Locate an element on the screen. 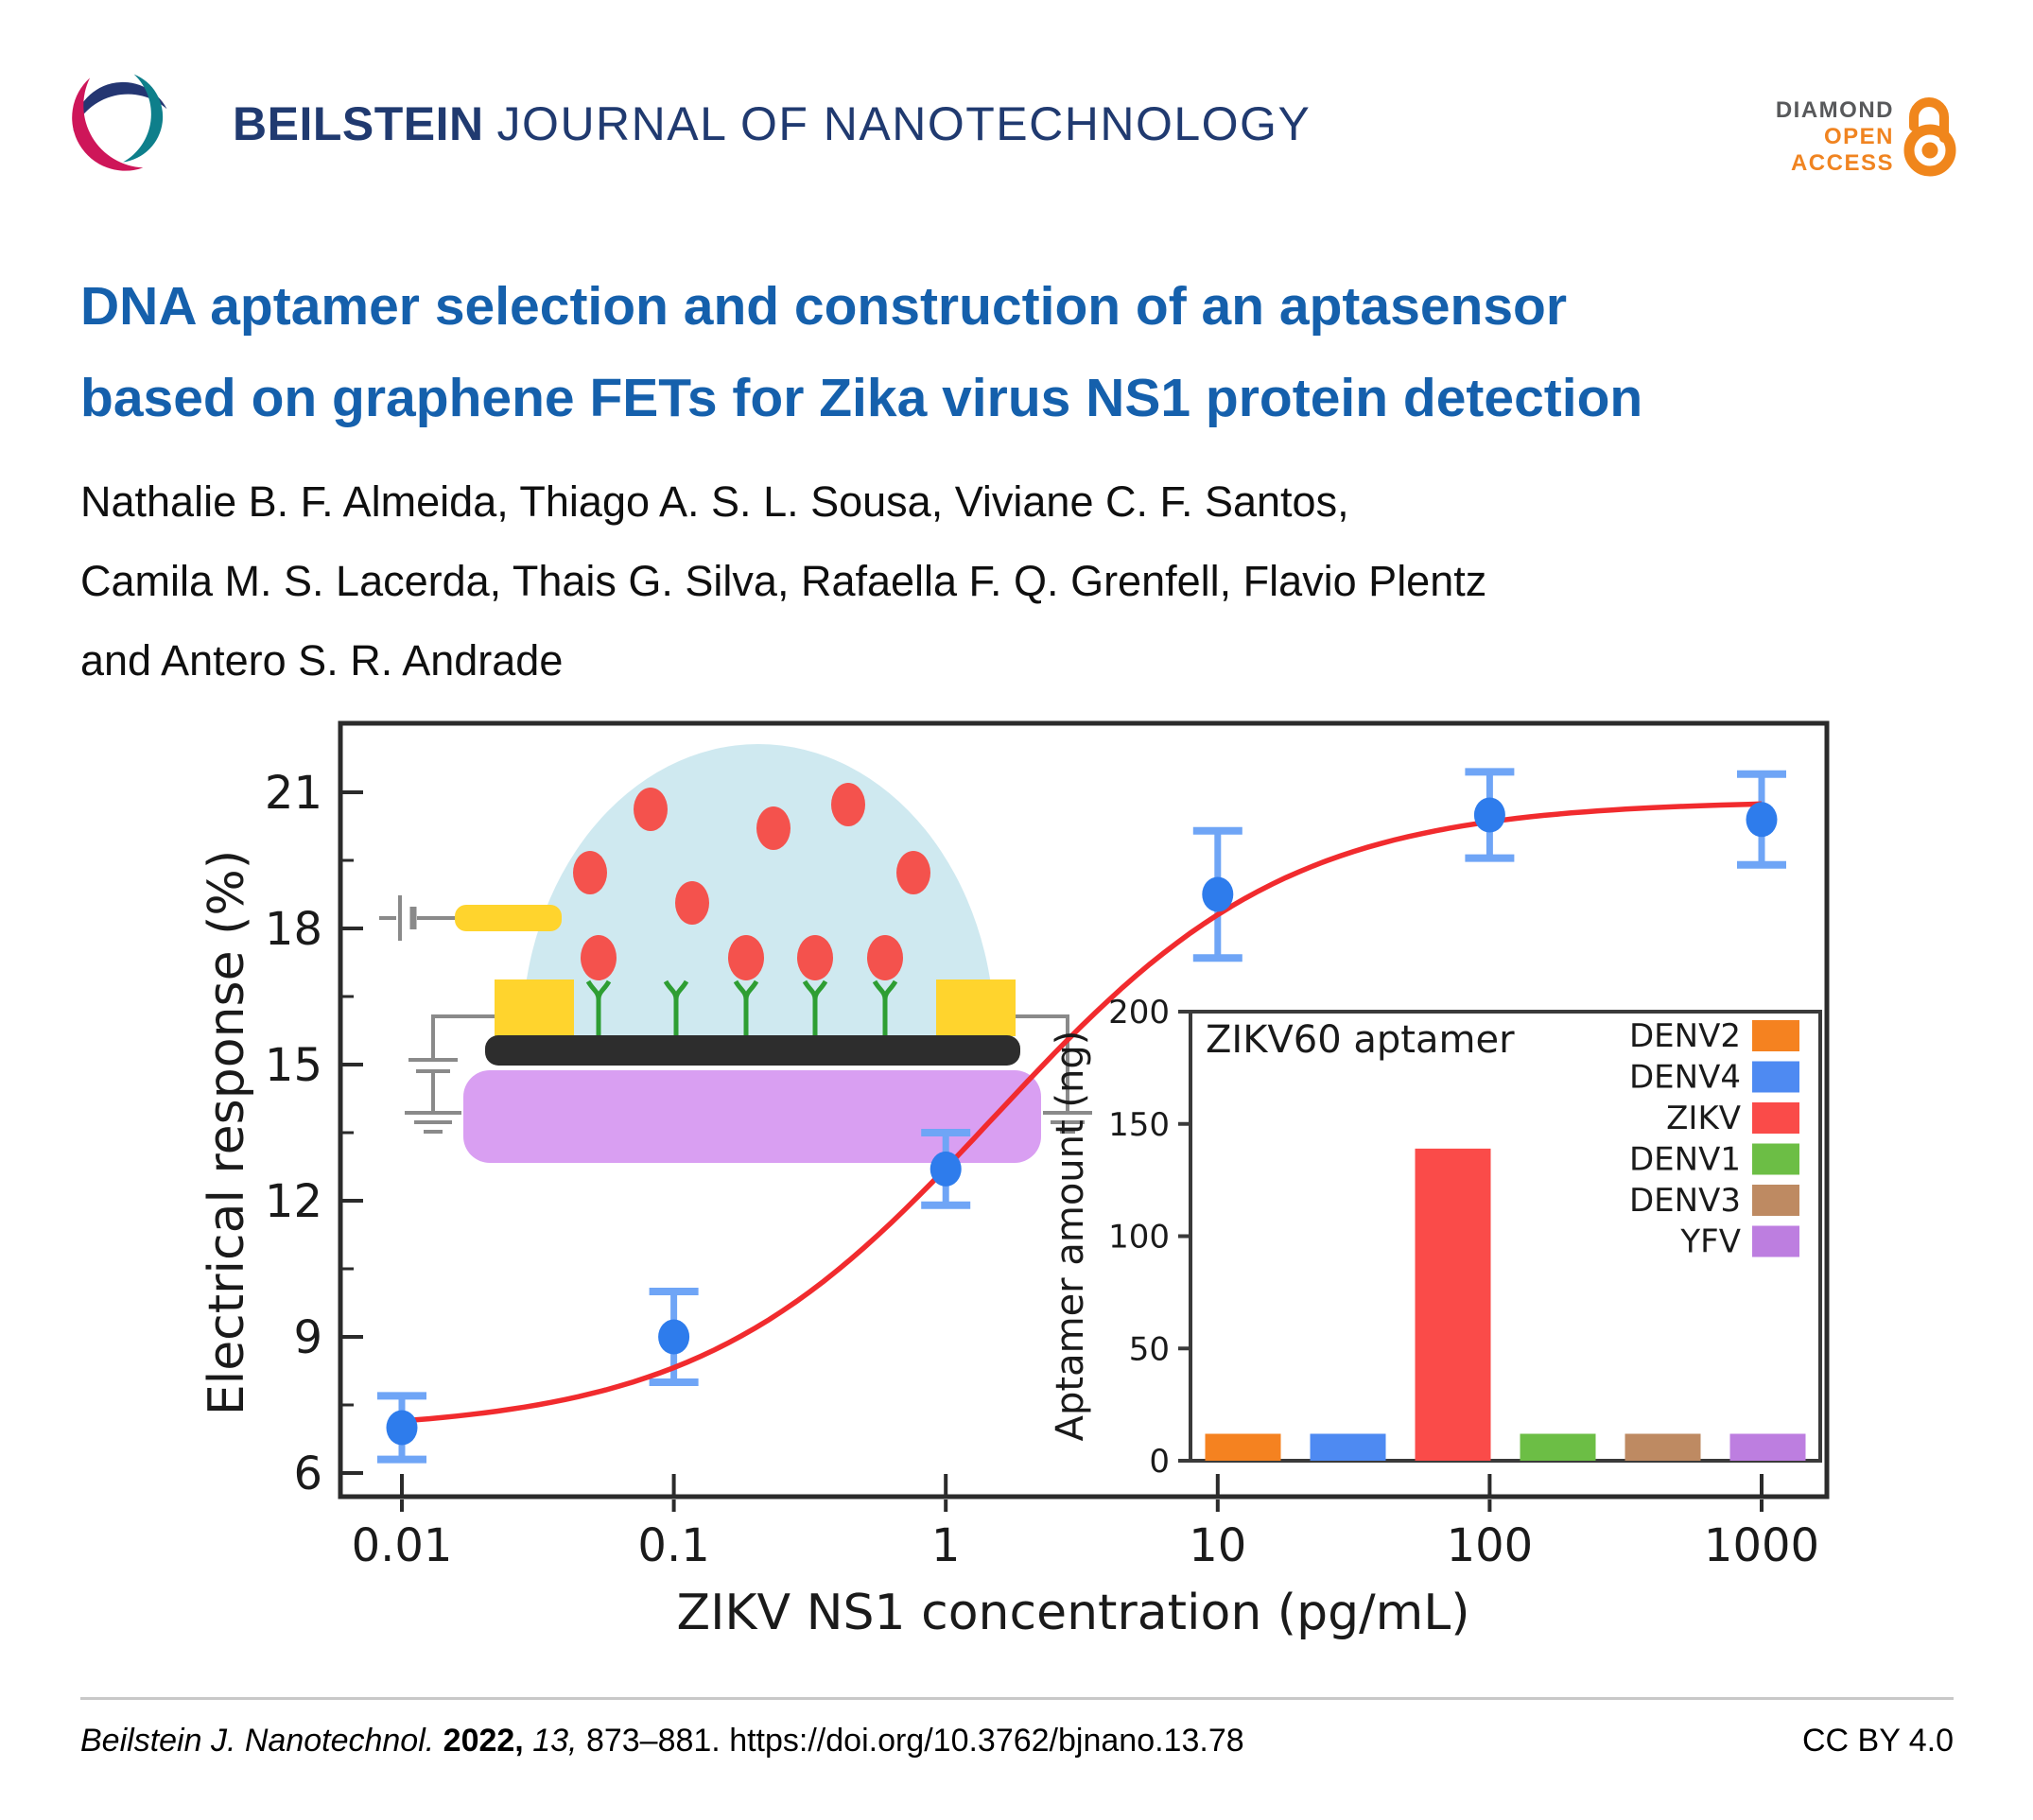 The width and height of the screenshot is (2033, 1820). y-tick-label: 6 is located at coordinates (307, 1473).